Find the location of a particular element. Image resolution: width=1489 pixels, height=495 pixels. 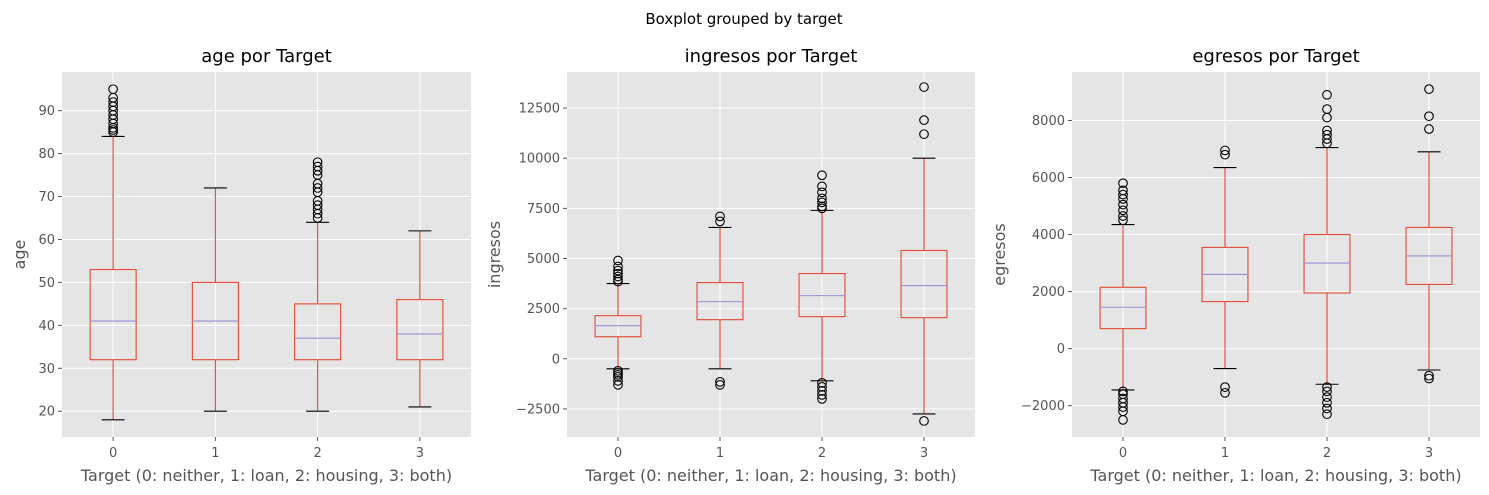

y-tick-label: 80 is located at coordinates (46, 154).